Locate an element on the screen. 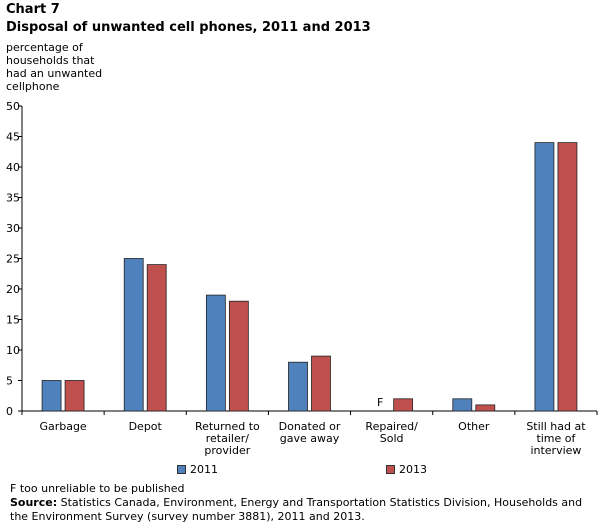 Image resolution: width=605 pixels, height=529 pixels. legend-item-2011: 2011 is located at coordinates (197, 469).